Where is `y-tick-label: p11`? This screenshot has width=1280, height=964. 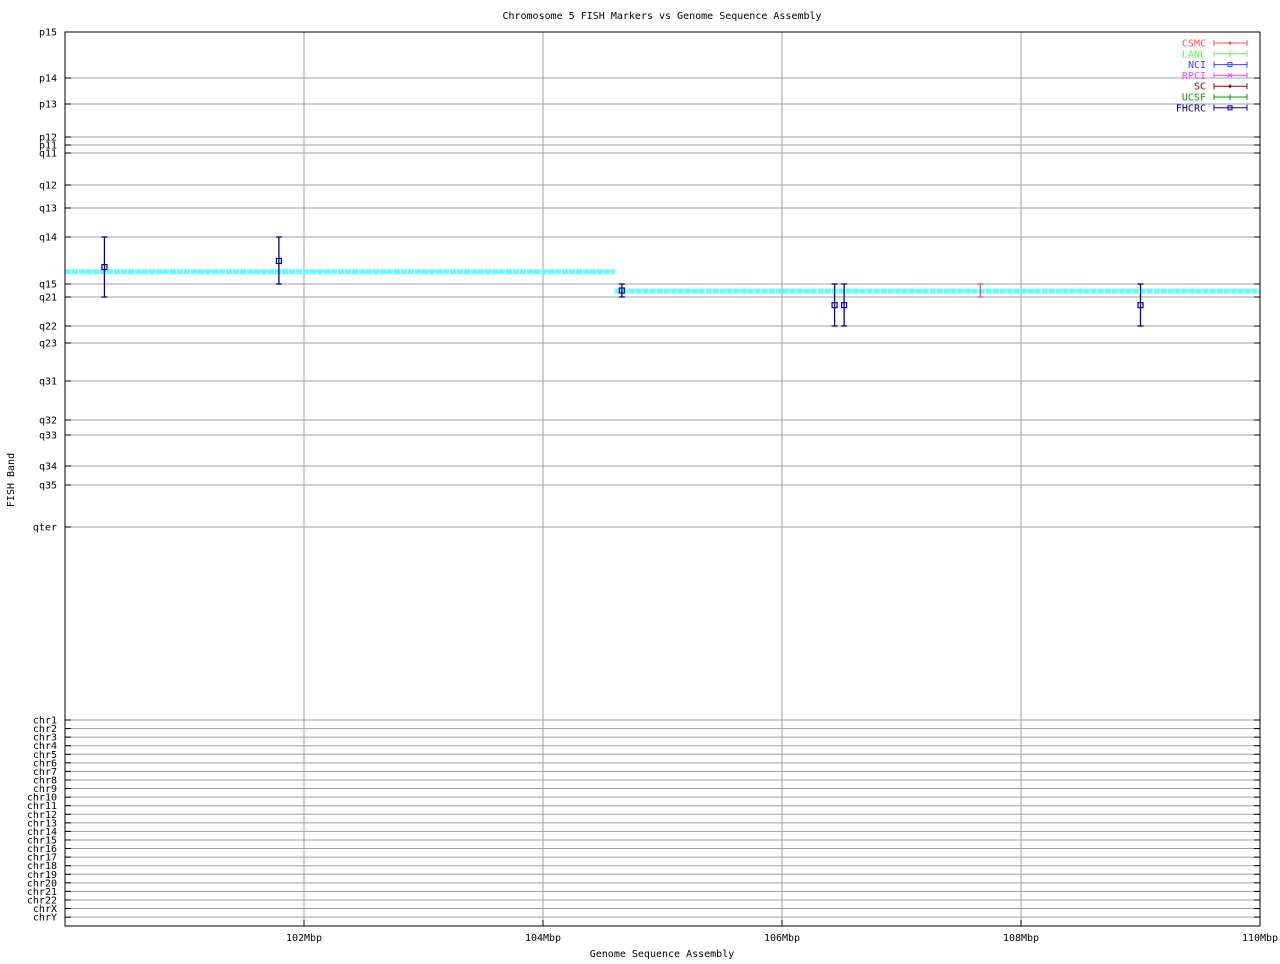
y-tick-label: p11 is located at coordinates (48, 146).